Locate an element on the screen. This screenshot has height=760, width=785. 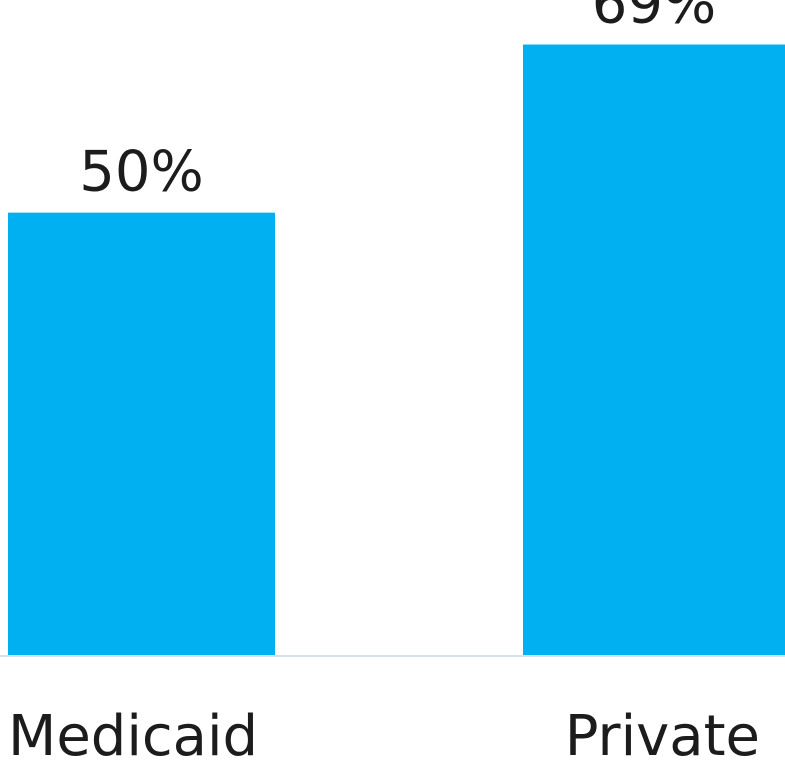
value-label-medicaid: 50% is located at coordinates (141, 172).